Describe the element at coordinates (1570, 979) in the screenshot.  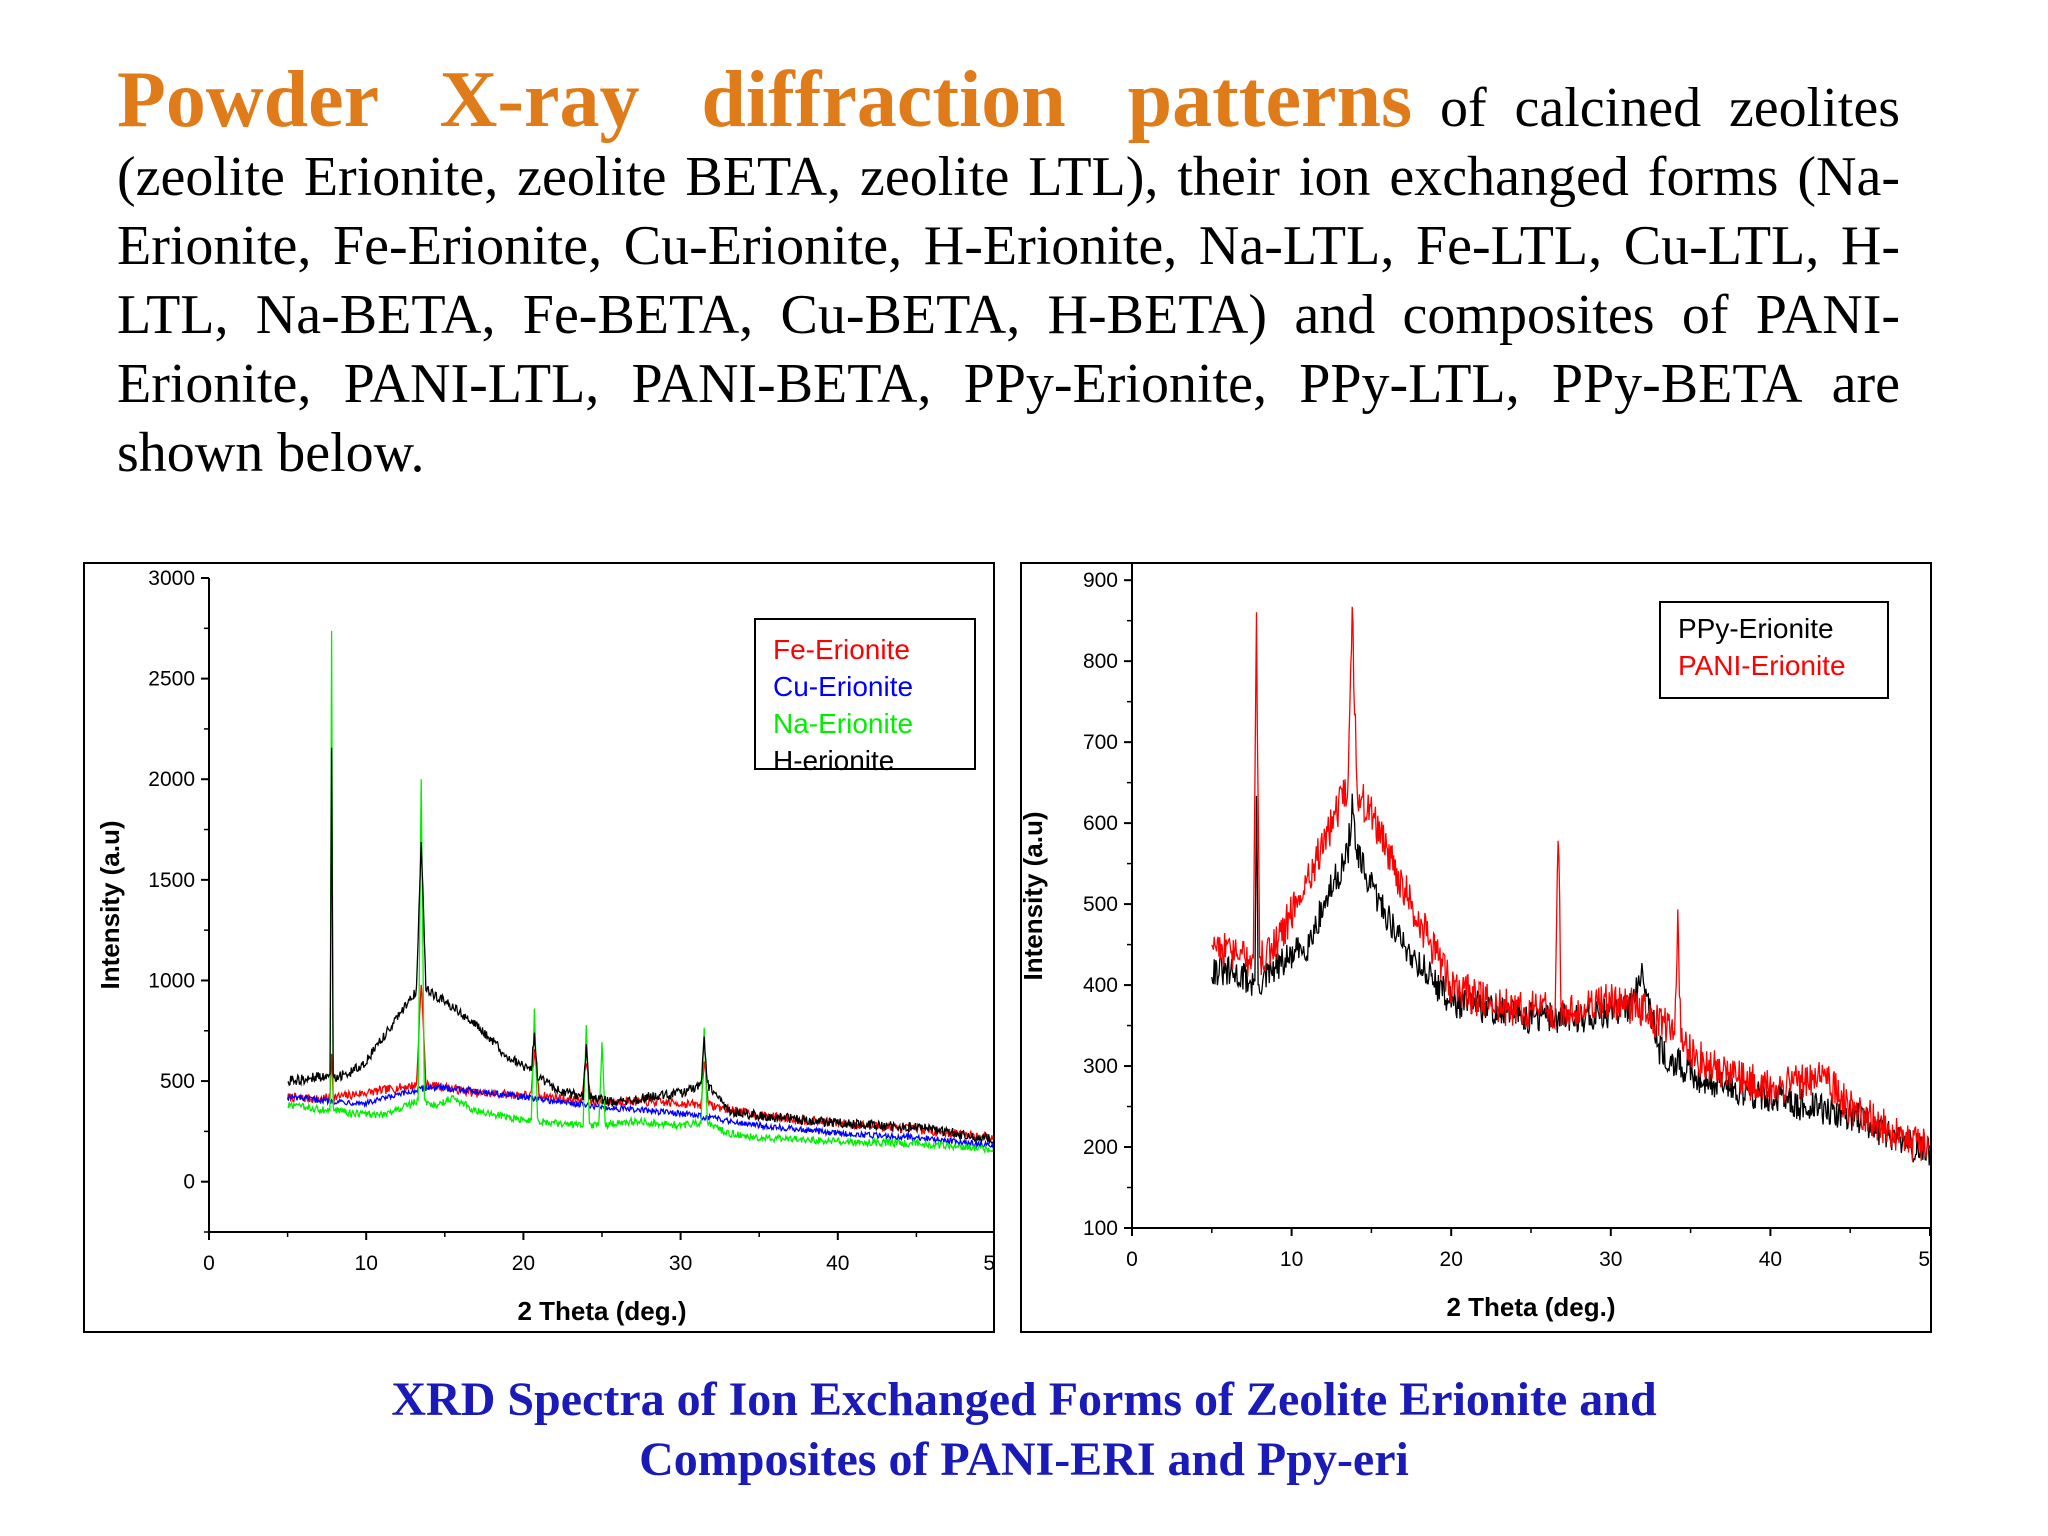
I see `series-line-ppy-erionite` at that location.